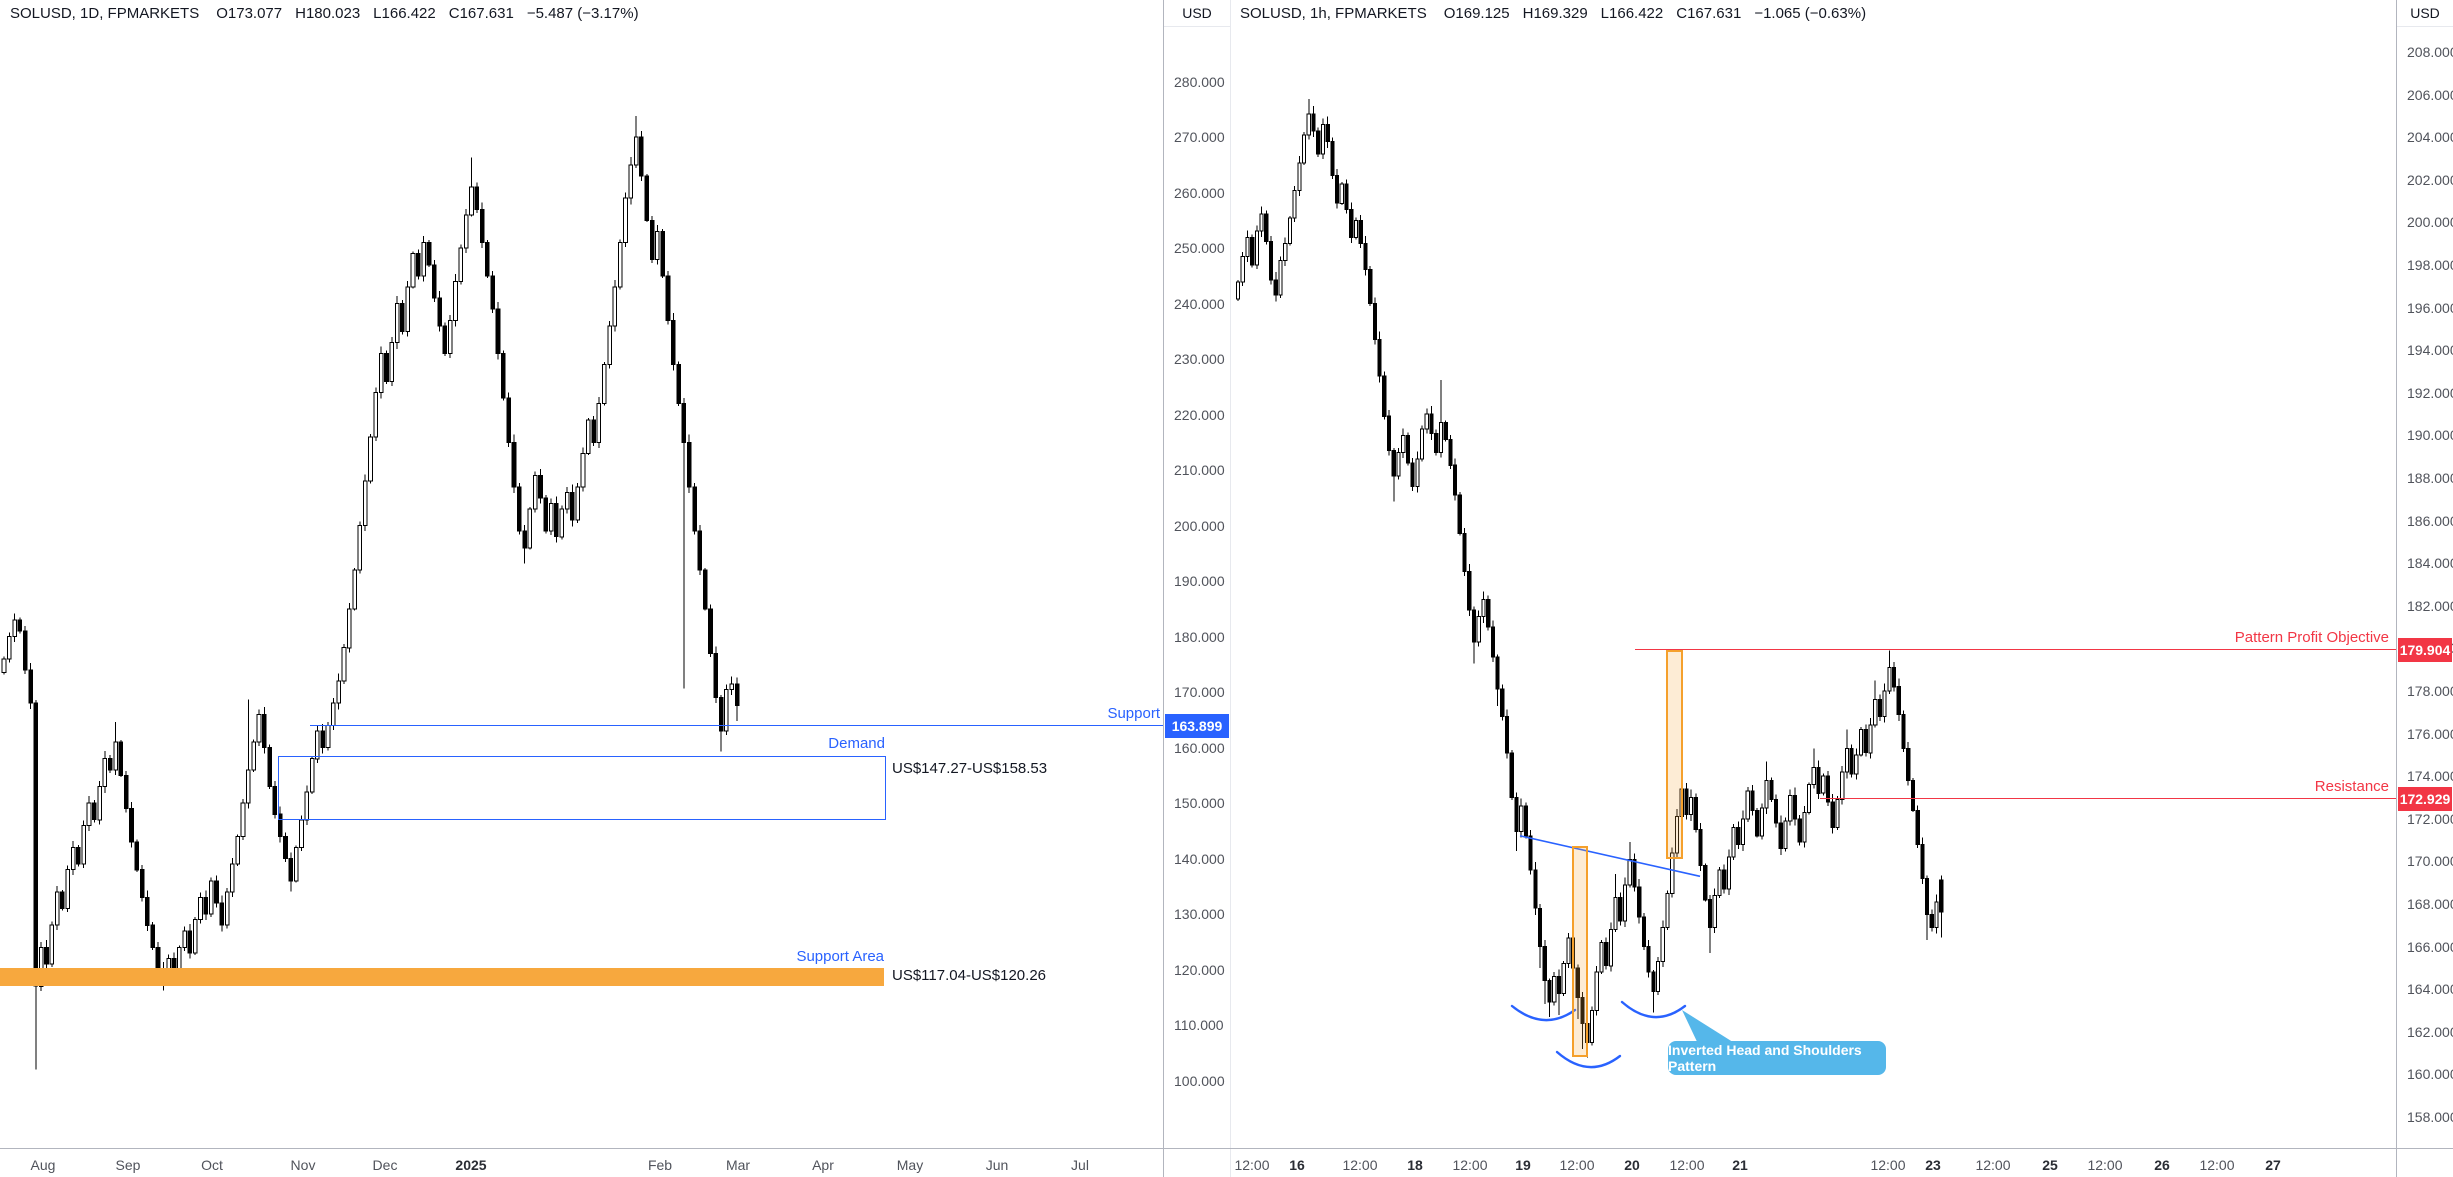  Describe the element at coordinates (1933, 1165) in the screenshot. I see `time-tick-label: 23` at that location.